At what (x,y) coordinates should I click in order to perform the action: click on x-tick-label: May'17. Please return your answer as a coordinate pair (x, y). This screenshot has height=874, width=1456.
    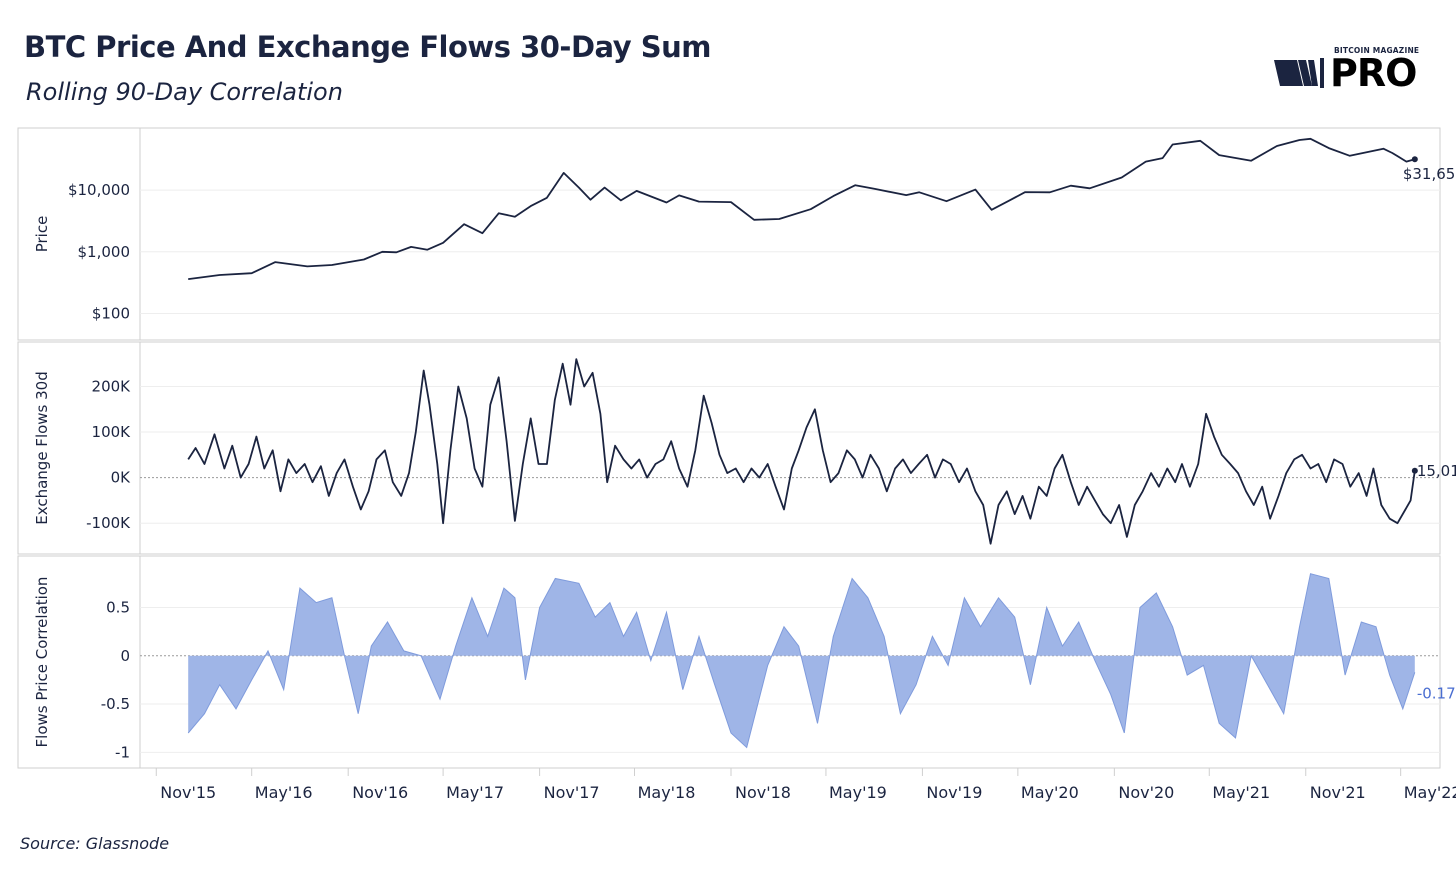
    Looking at the image, I should click on (475, 792).